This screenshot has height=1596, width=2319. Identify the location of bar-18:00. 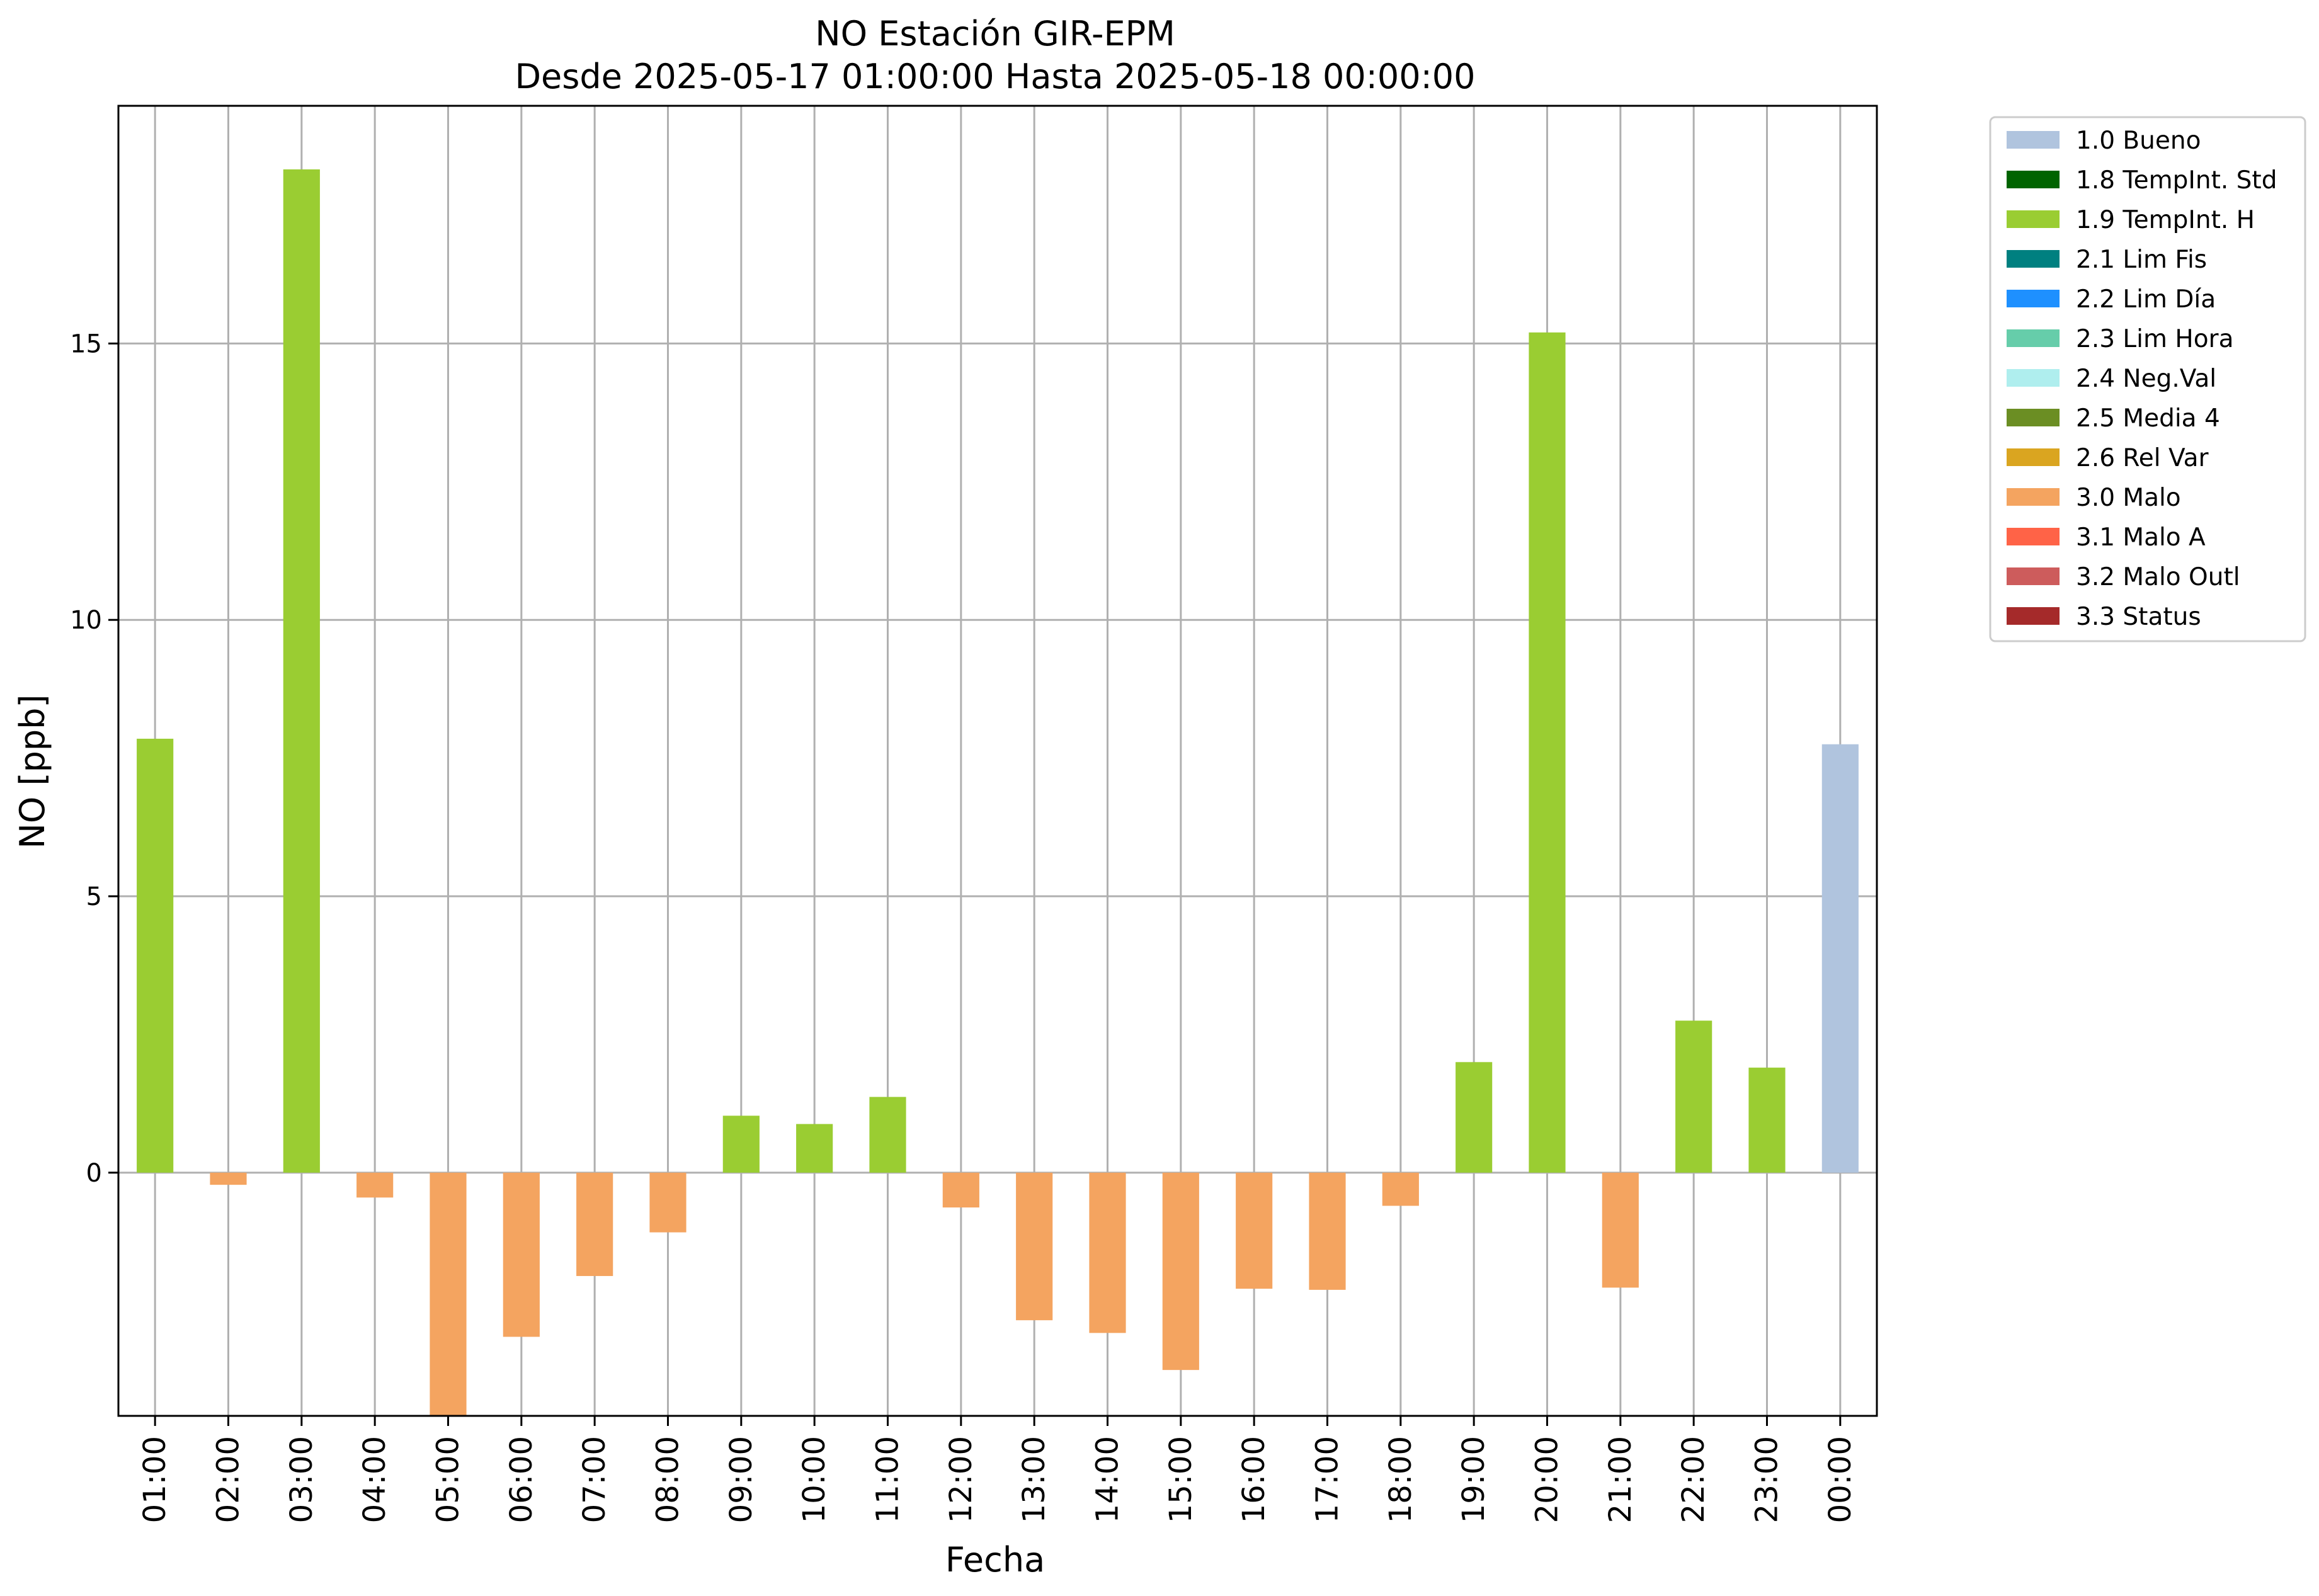
(1400, 1189).